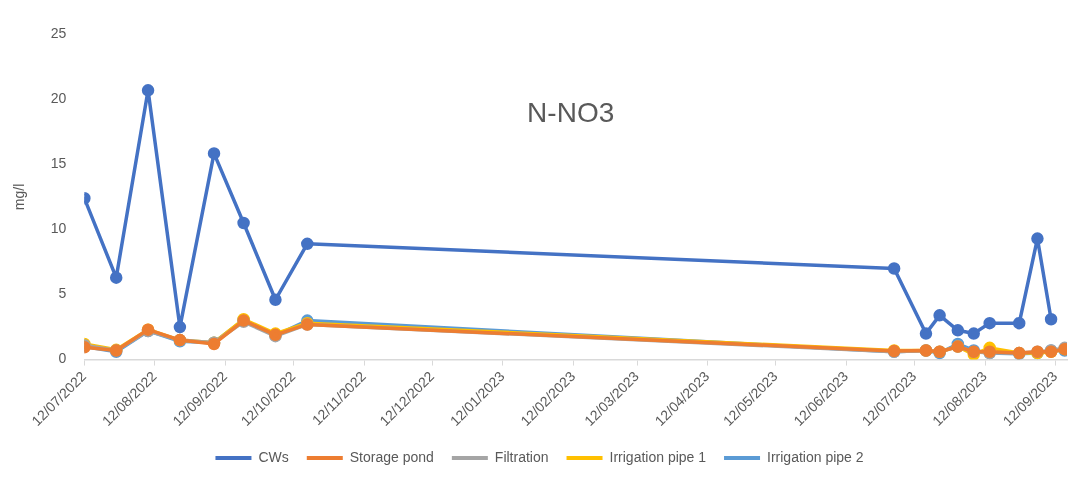 The width and height of the screenshot is (1083, 483). I want to click on legend-label: Filtration, so click(521, 456).